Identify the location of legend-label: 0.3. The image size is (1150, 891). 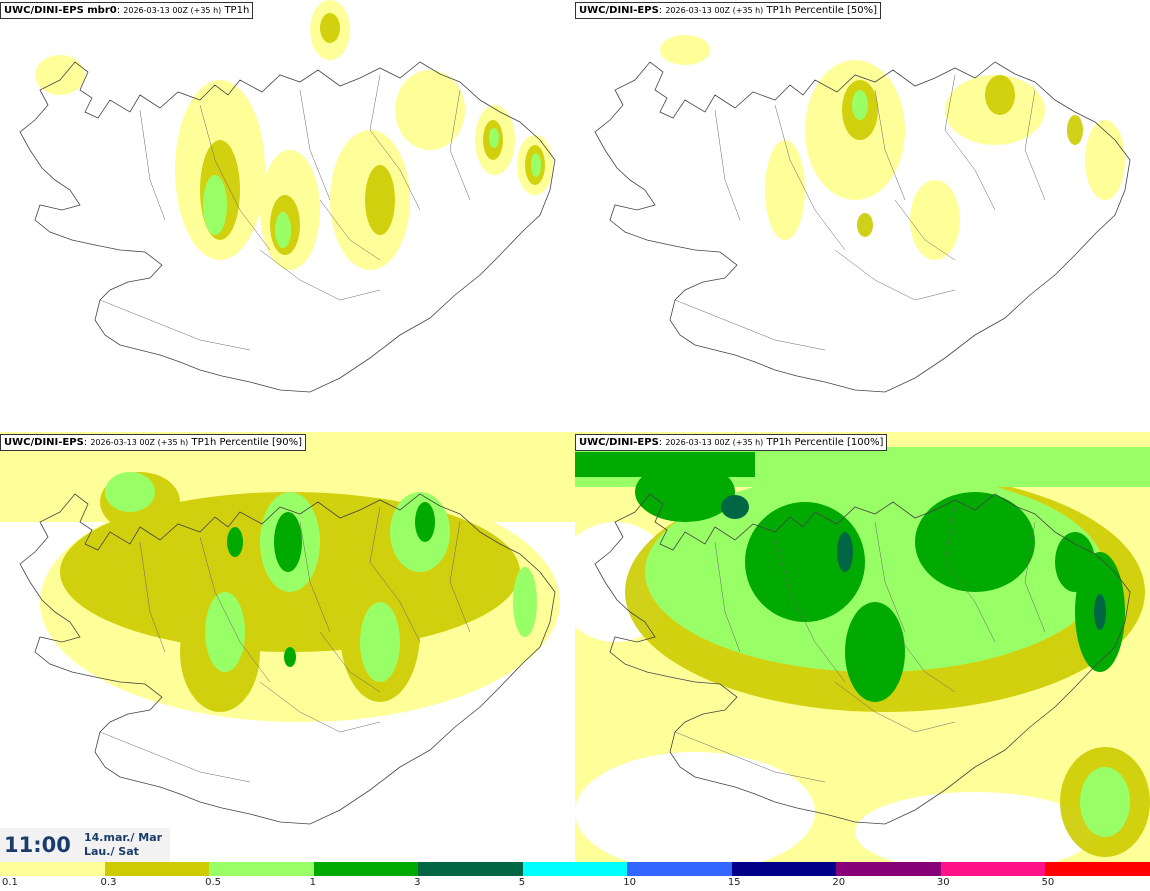
(108, 882).